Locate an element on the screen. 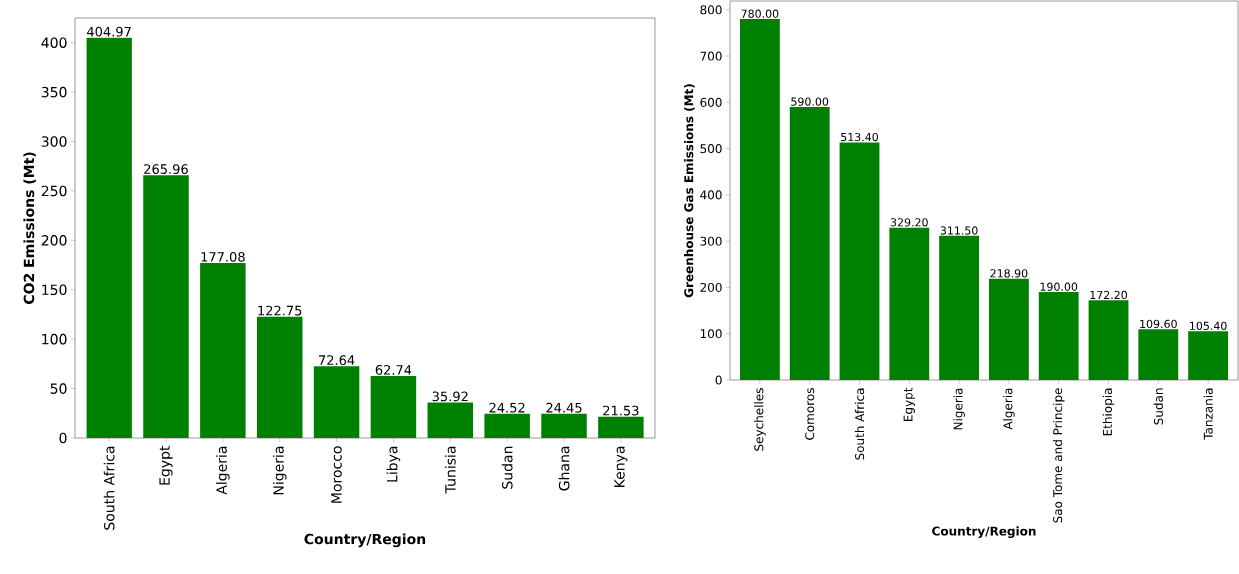 The image size is (1239, 574). y-axis-title: Greenhouse Gas Emissions (Mt) is located at coordinates (689, 191).